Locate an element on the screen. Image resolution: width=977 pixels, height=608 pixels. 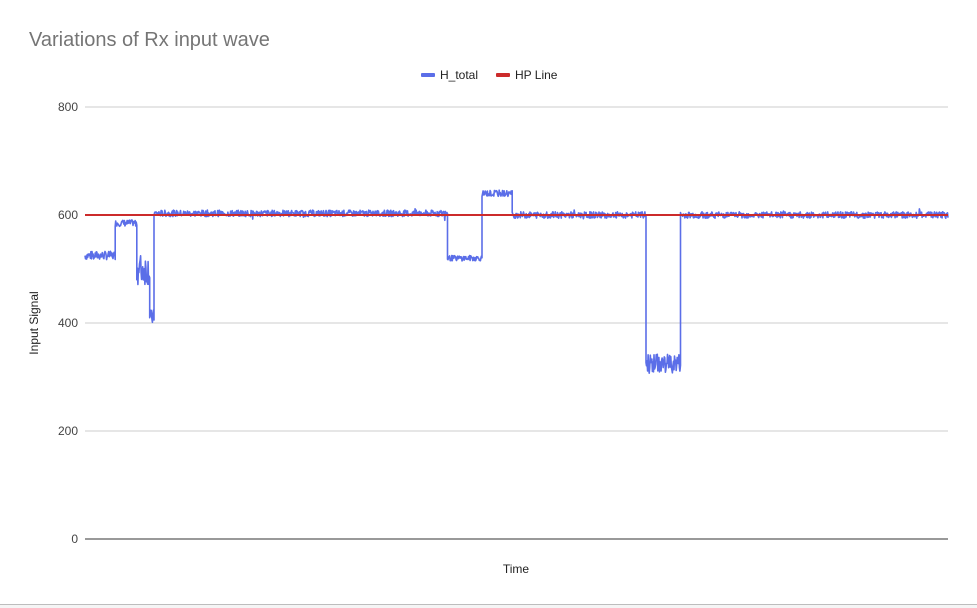
y-tick-label-400: 400 is located at coordinates (68, 323).